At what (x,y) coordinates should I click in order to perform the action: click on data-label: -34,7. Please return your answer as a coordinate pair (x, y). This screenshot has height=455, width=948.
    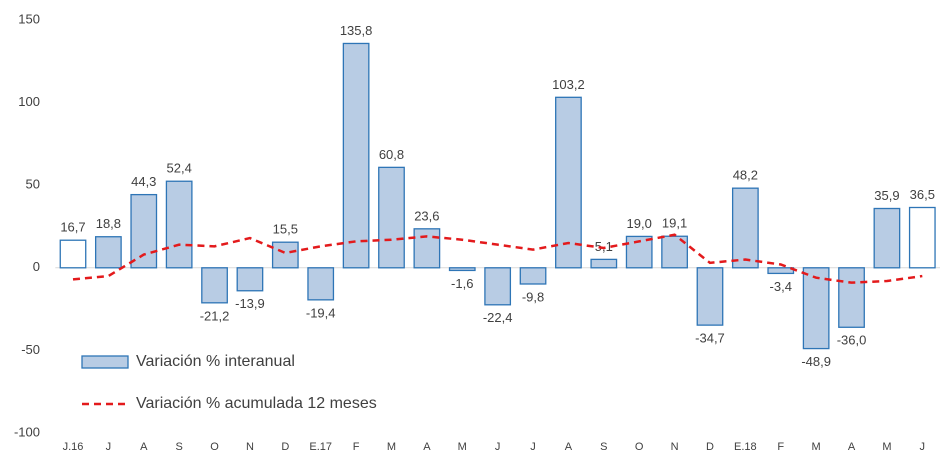
    Looking at the image, I should click on (710, 338).